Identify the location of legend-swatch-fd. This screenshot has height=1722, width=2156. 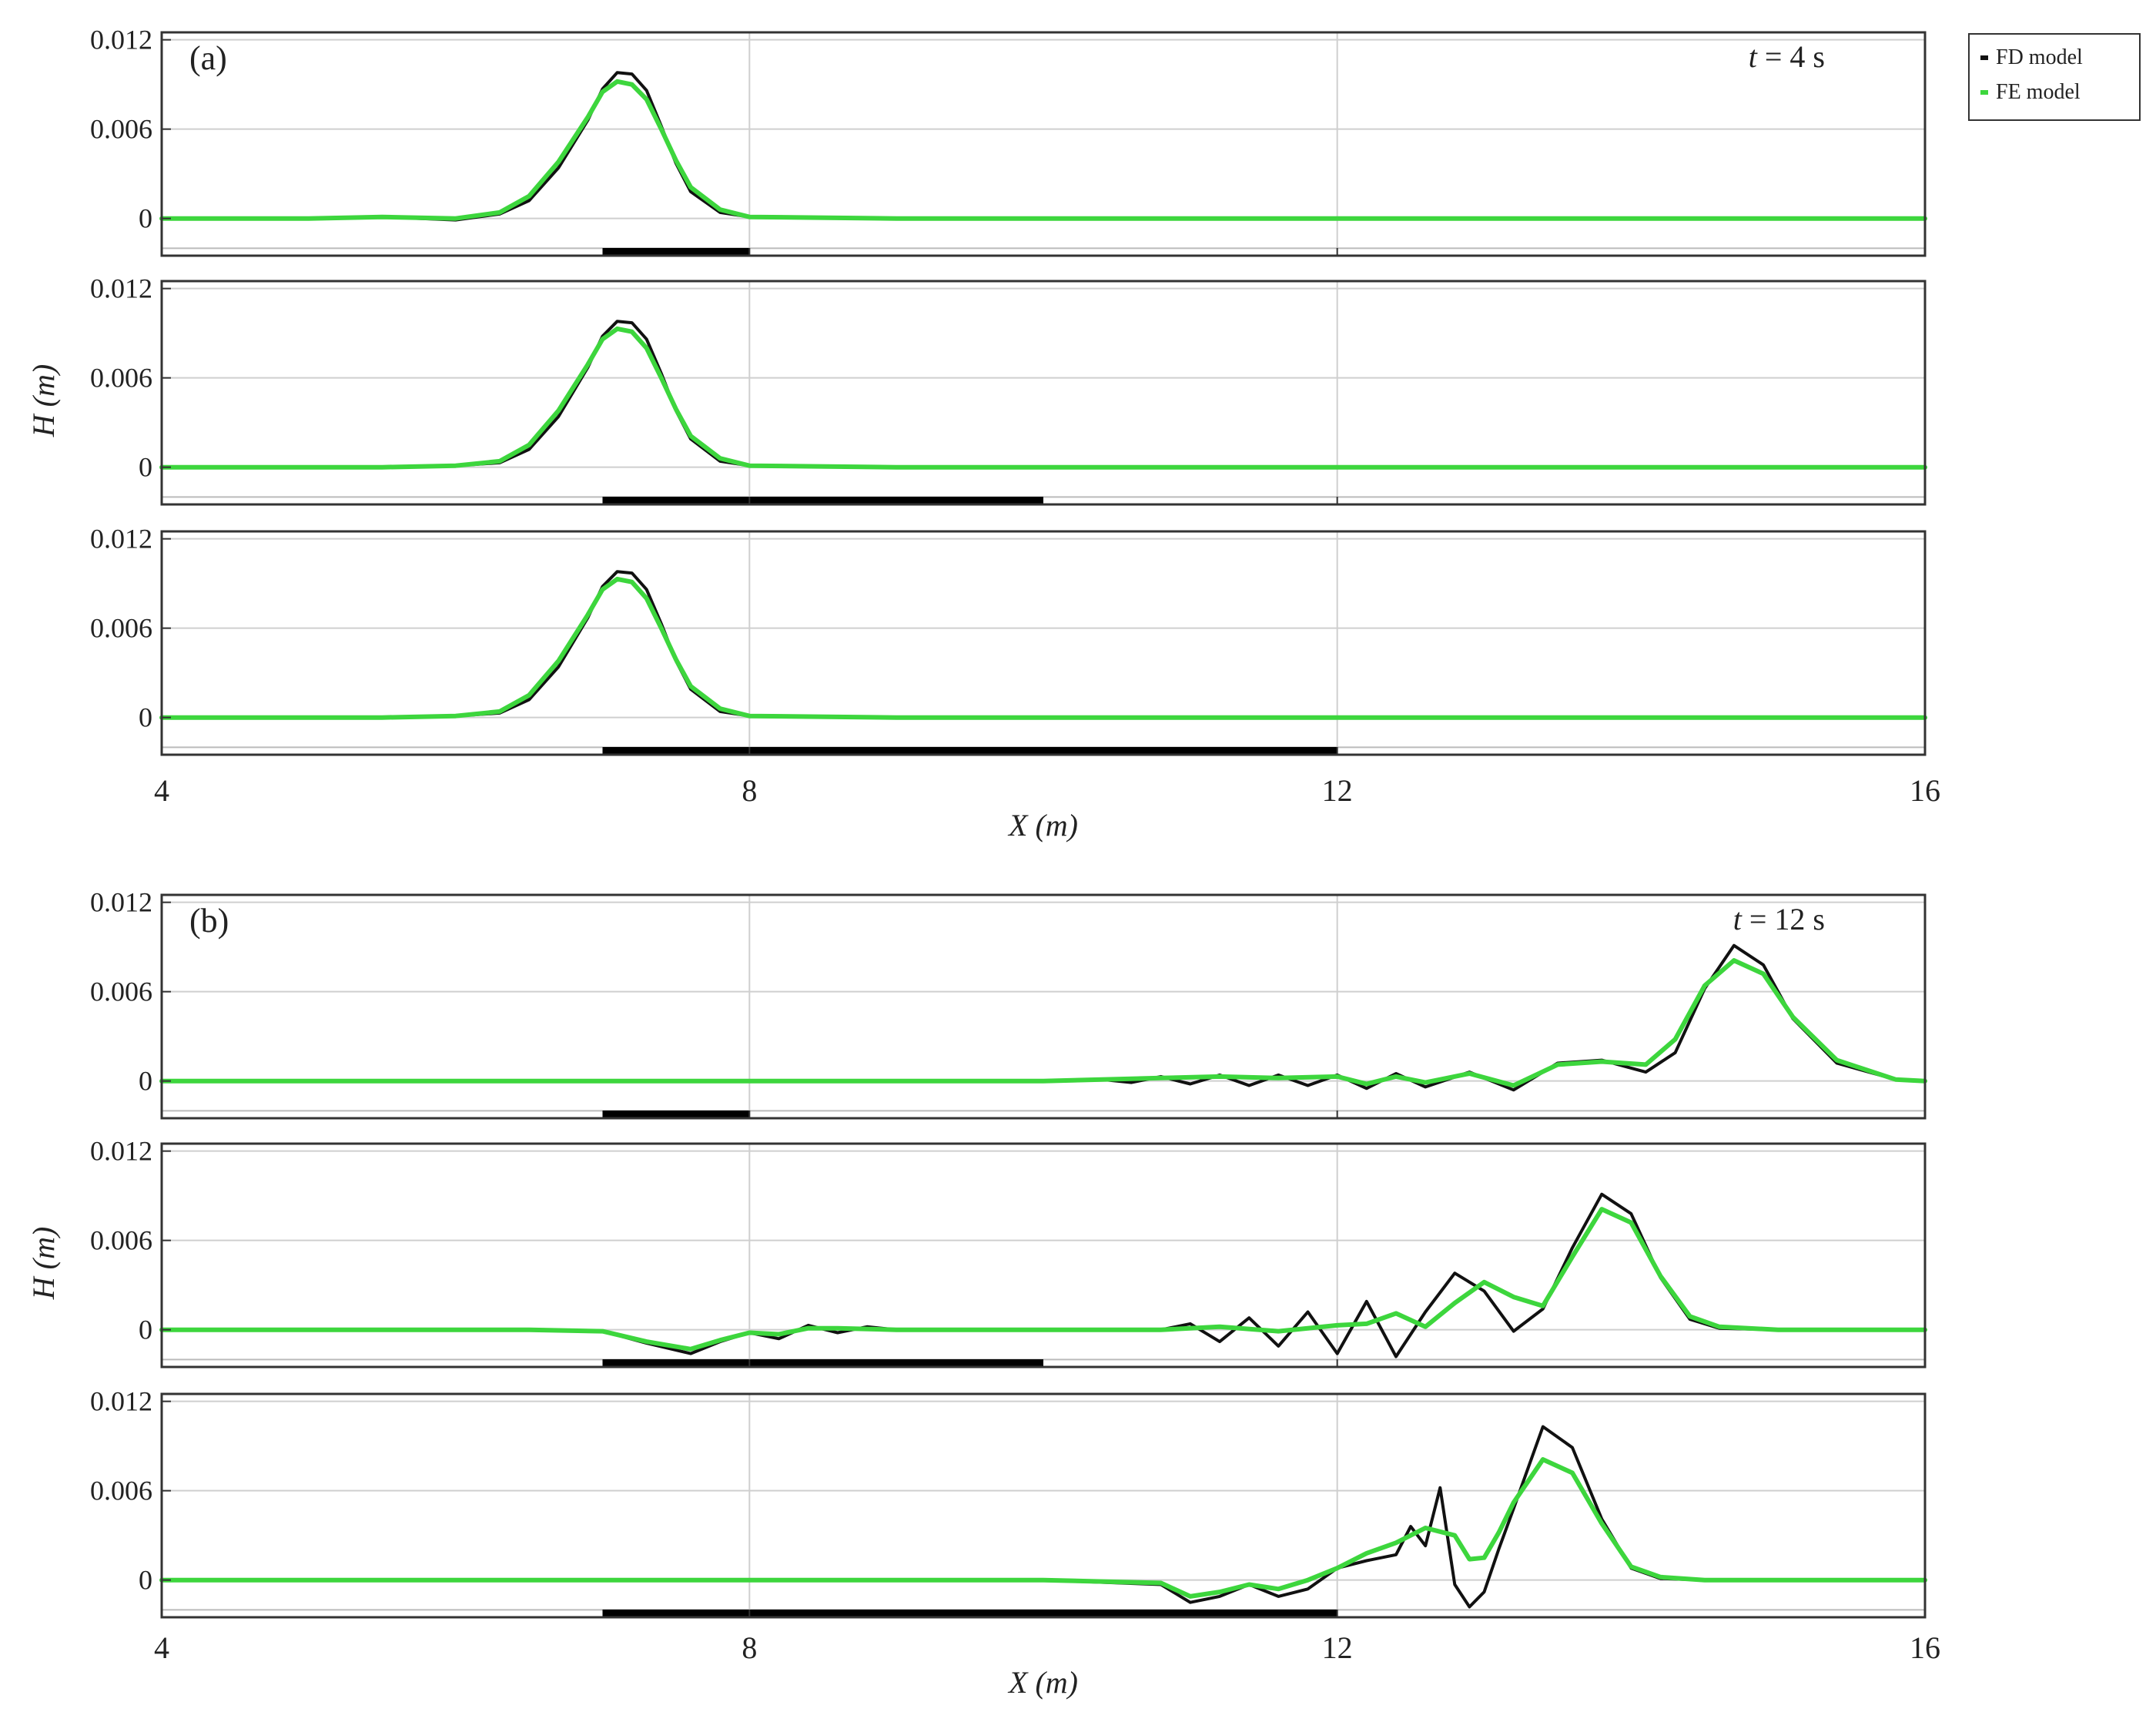
(1984, 58).